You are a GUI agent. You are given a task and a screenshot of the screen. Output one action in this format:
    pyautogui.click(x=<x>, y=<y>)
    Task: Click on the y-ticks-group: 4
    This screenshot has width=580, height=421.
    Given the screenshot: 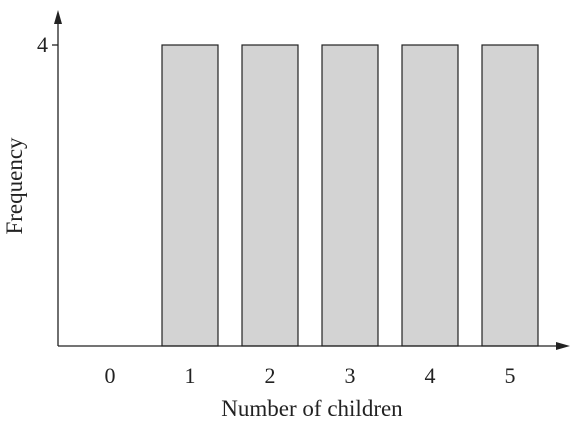 What is the action you would take?
    pyautogui.click(x=47, y=44)
    